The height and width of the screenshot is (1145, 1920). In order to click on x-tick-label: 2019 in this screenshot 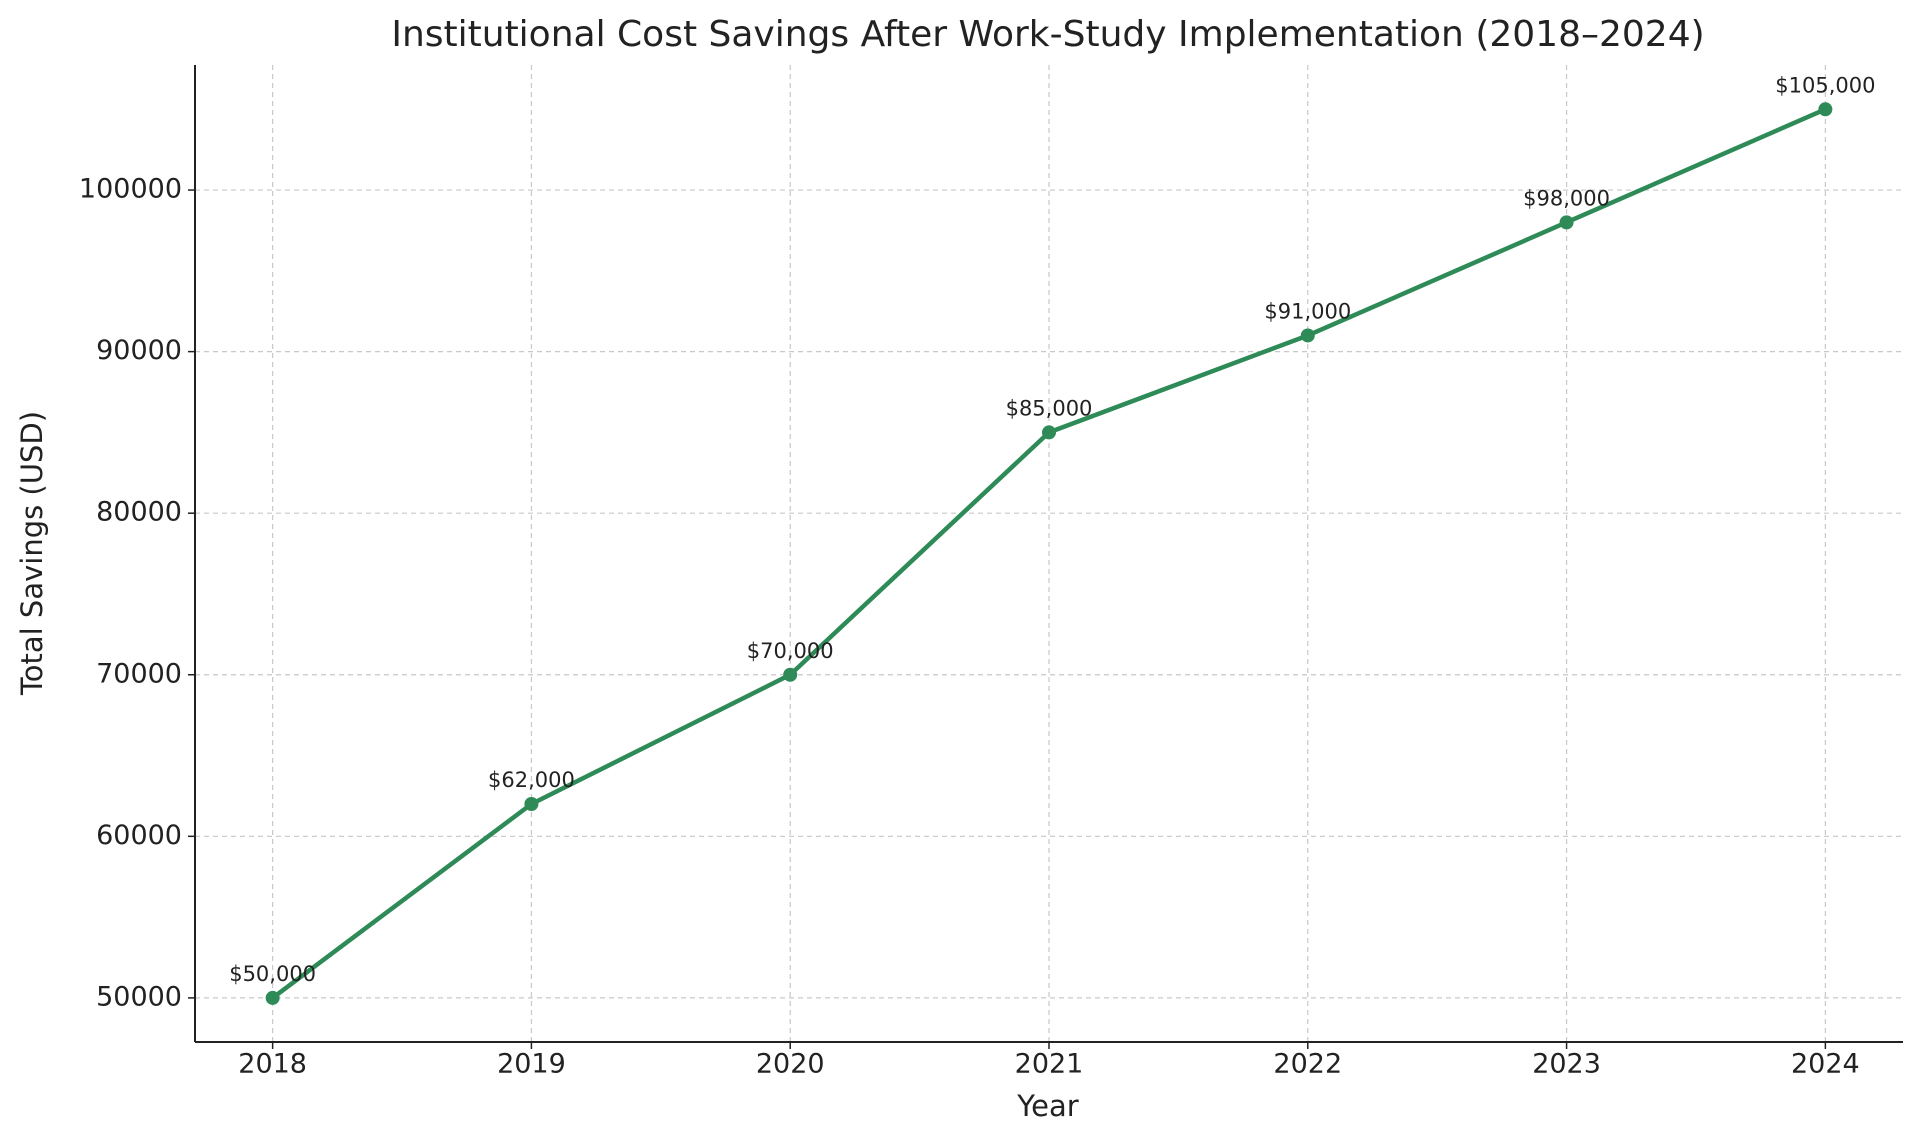, I will do `click(531, 1064)`.